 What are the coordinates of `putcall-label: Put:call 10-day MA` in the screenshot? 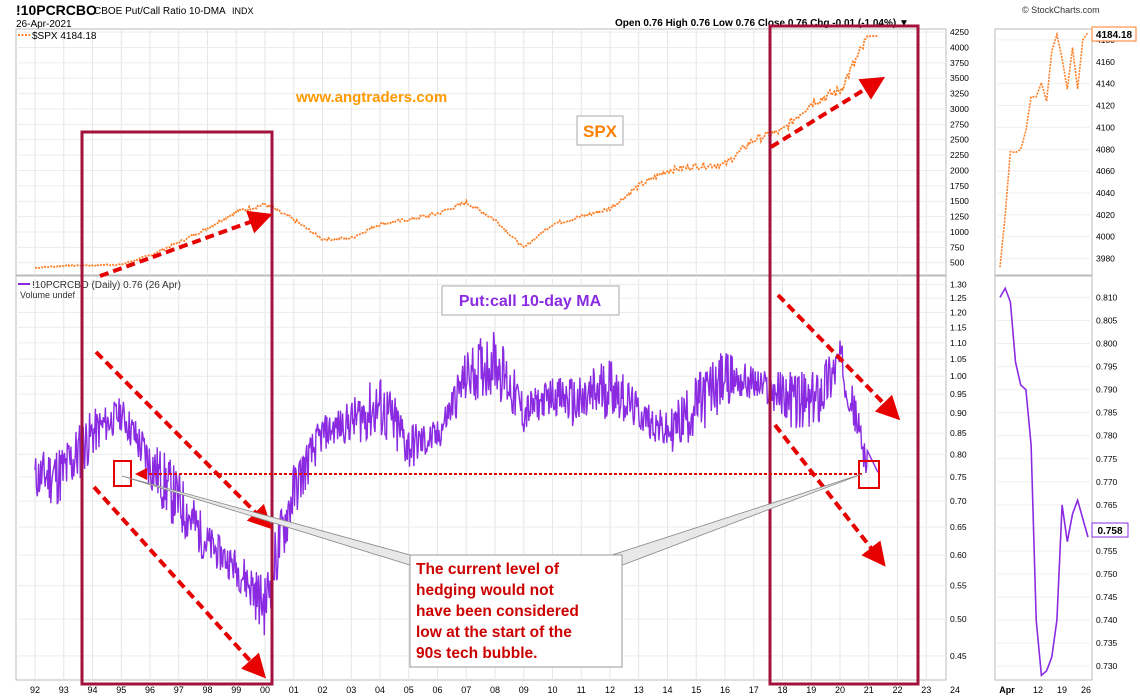 It's located at (530, 301).